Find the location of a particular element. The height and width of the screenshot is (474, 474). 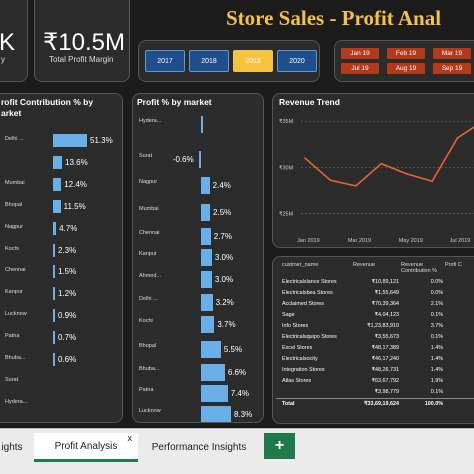

col-header-contribution: Revenue Contribution % is located at coordinates (419, 268).